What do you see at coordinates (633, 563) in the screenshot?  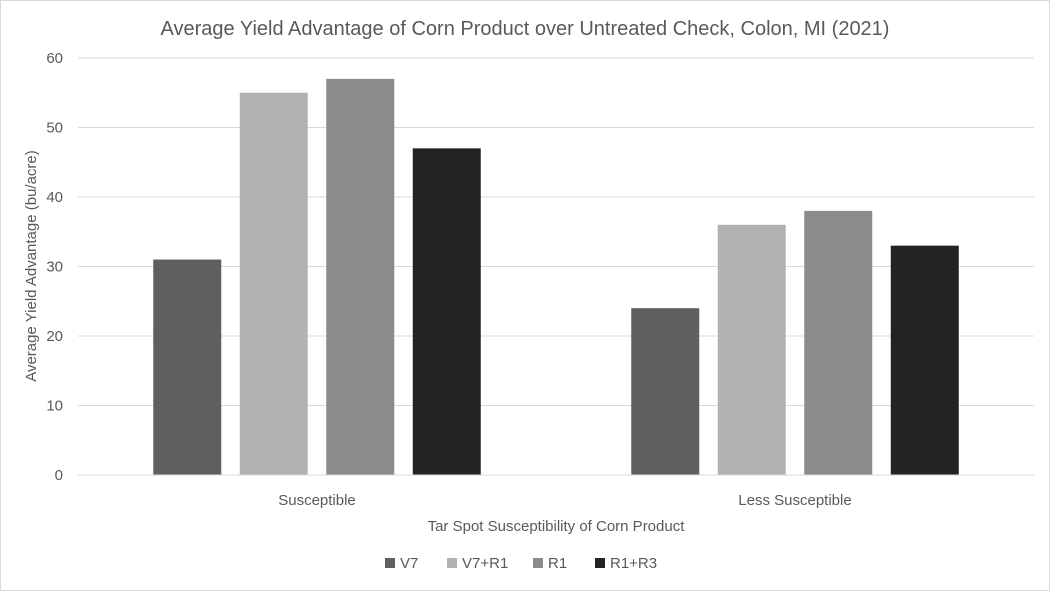 I see `legend-label: R1+R3` at bounding box center [633, 563].